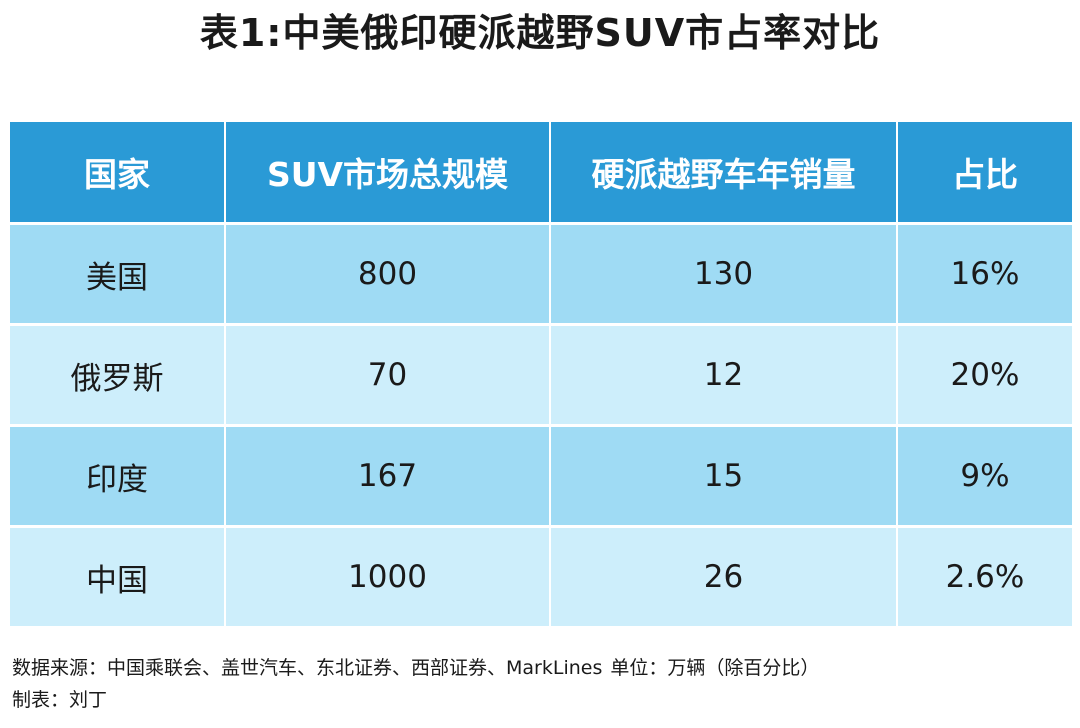 The image size is (1080, 728). What do you see at coordinates (984, 475) in the screenshot?
I see `cell-share: 9%` at bounding box center [984, 475].